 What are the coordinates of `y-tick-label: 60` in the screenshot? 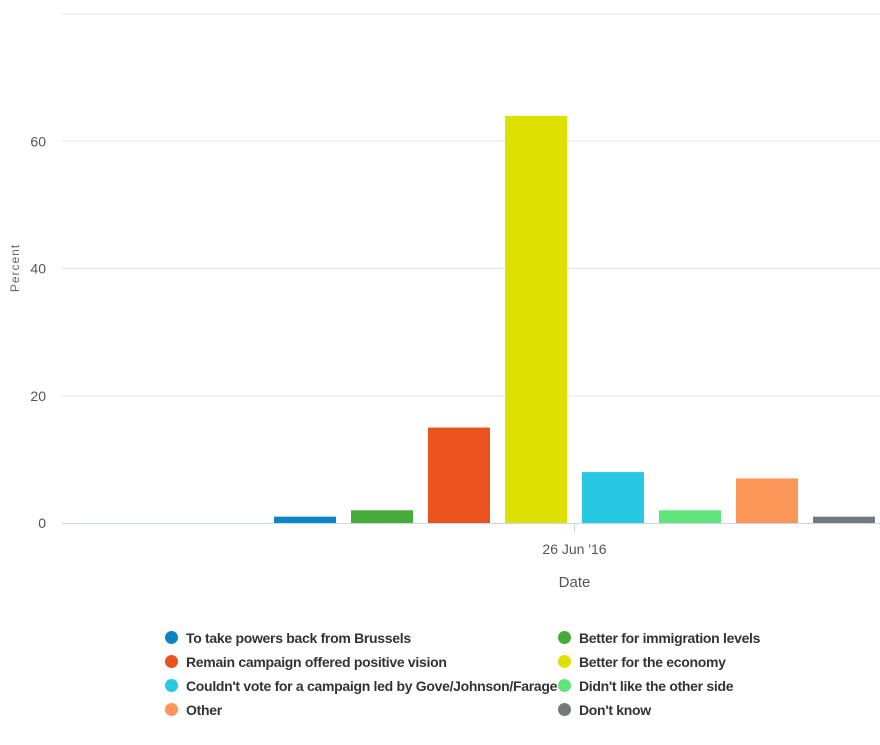 It's located at (38, 141).